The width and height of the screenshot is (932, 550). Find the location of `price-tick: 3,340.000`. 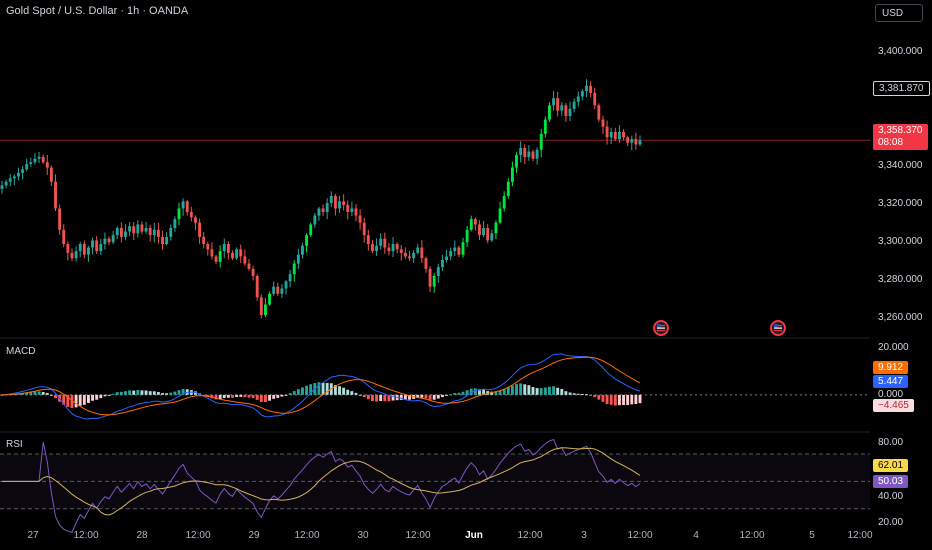

price-tick: 3,340.000 is located at coordinates (900, 165).